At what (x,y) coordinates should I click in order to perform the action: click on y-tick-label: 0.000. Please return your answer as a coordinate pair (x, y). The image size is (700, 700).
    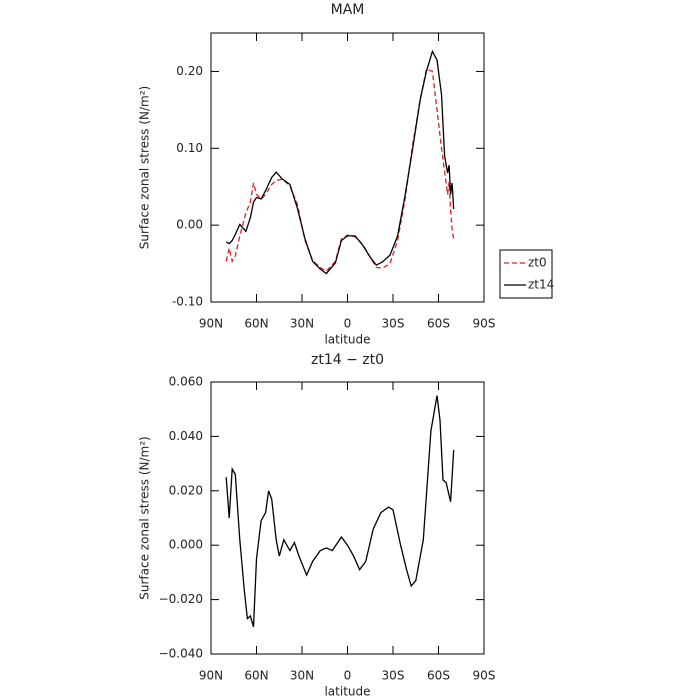
    Looking at the image, I should click on (186, 545).